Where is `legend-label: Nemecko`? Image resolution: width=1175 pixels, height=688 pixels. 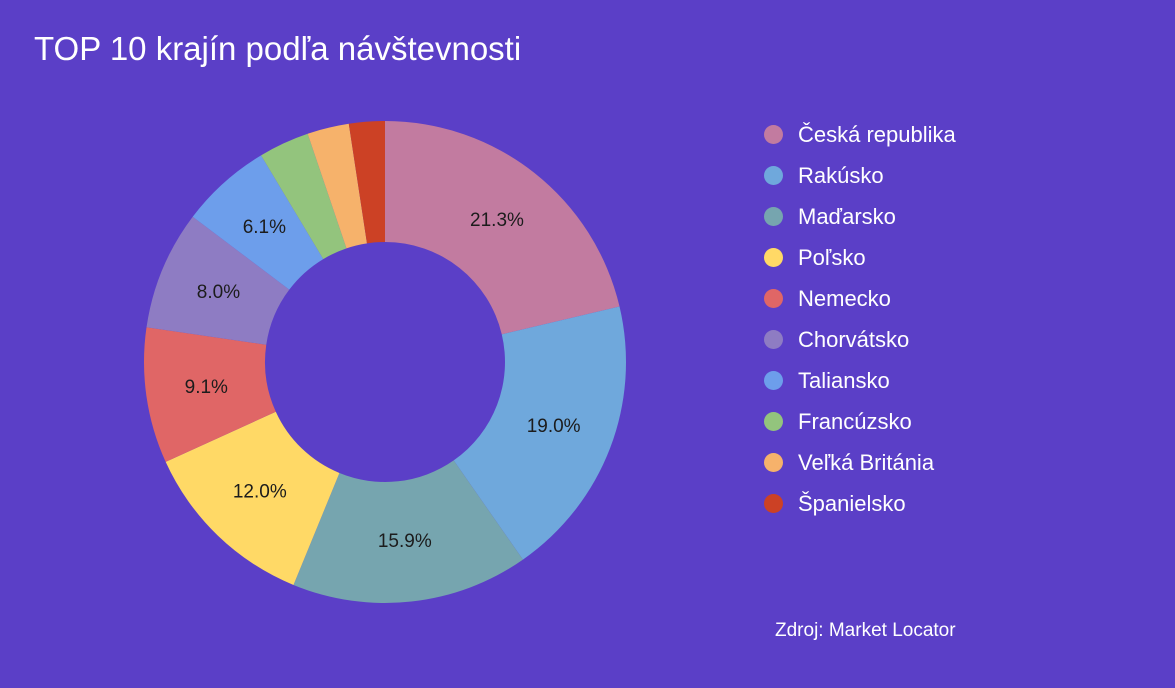
legend-label: Nemecko is located at coordinates (844, 298).